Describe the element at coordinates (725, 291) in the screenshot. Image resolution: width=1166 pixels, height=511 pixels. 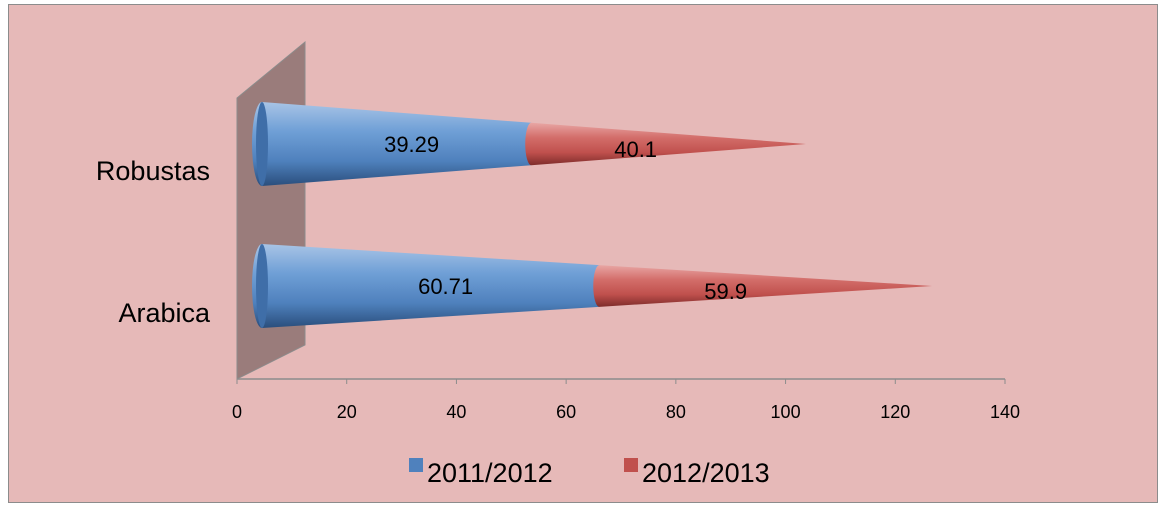
I see `data-label: 59.9` at that location.